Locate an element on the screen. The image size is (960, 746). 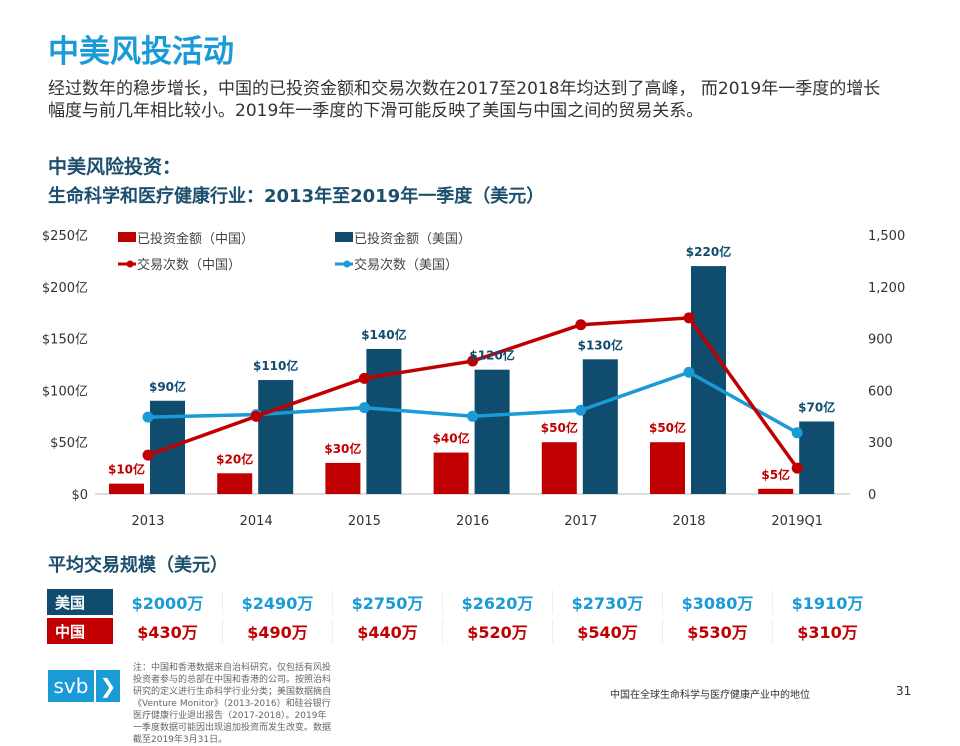
chevron-right-icon: ❯ is located at coordinates (108, 686).